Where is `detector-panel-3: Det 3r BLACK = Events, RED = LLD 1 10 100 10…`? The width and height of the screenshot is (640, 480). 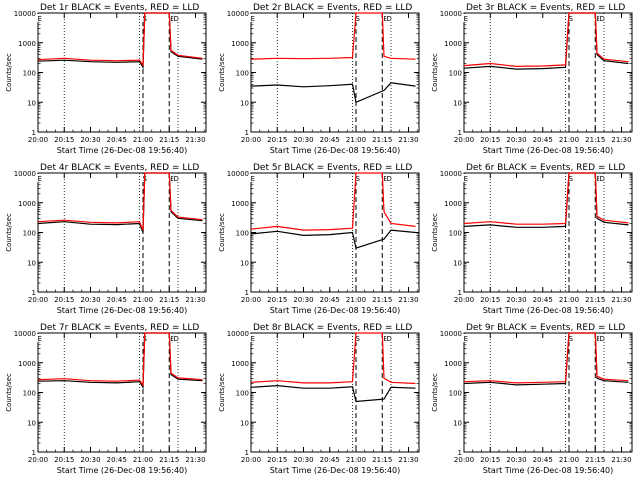 detector-panel-3: Det 3r BLACK = Events, RED = LLD 1 10 100 10… is located at coordinates (532, 79).